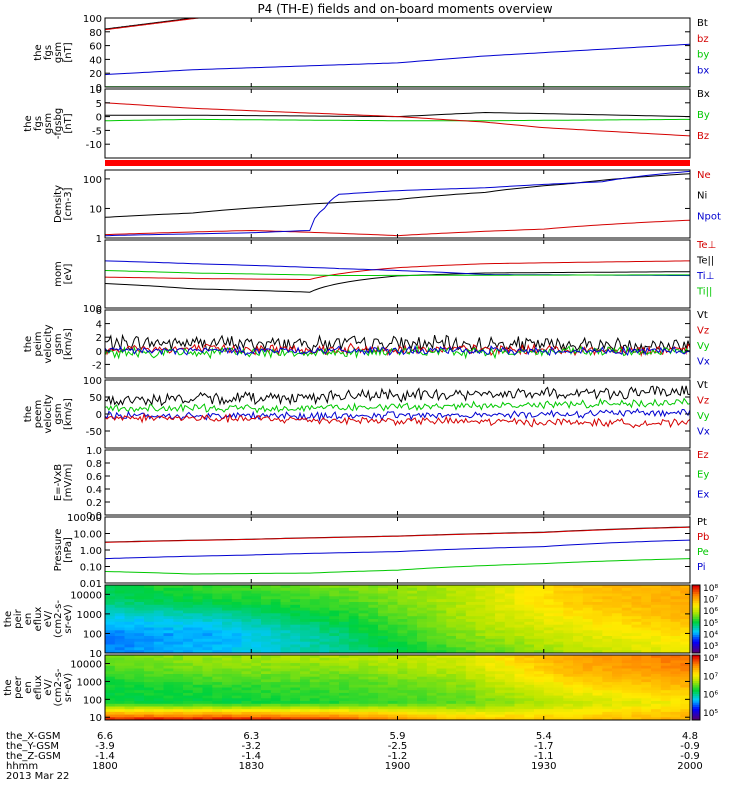  Describe the element at coordinates (33, 736) in the screenshot. I see `x-axis-row-label: the_X-GSM` at that location.